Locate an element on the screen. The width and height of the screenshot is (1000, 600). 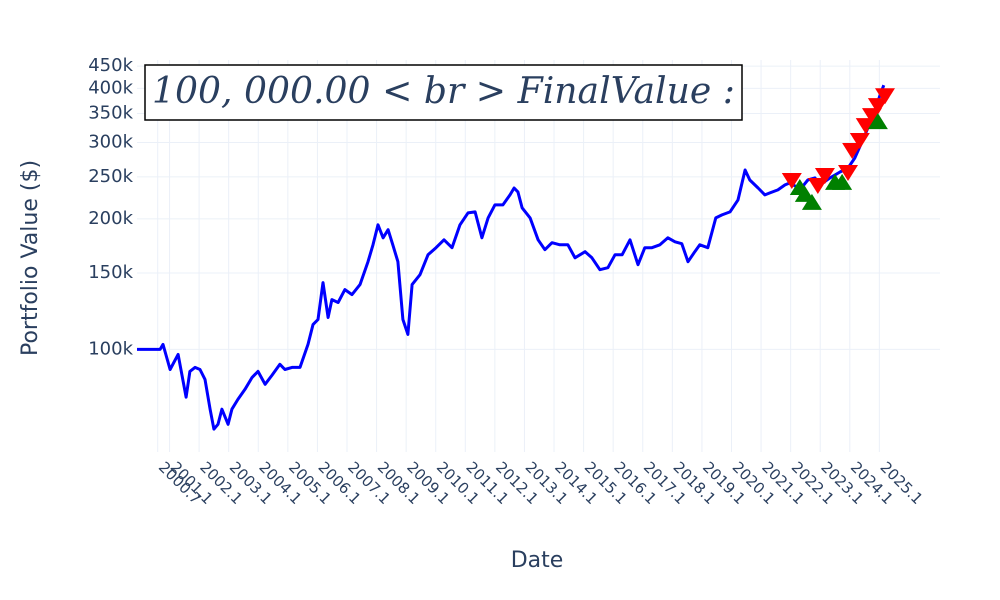
x-axis-title: Date is located at coordinates (537, 560).